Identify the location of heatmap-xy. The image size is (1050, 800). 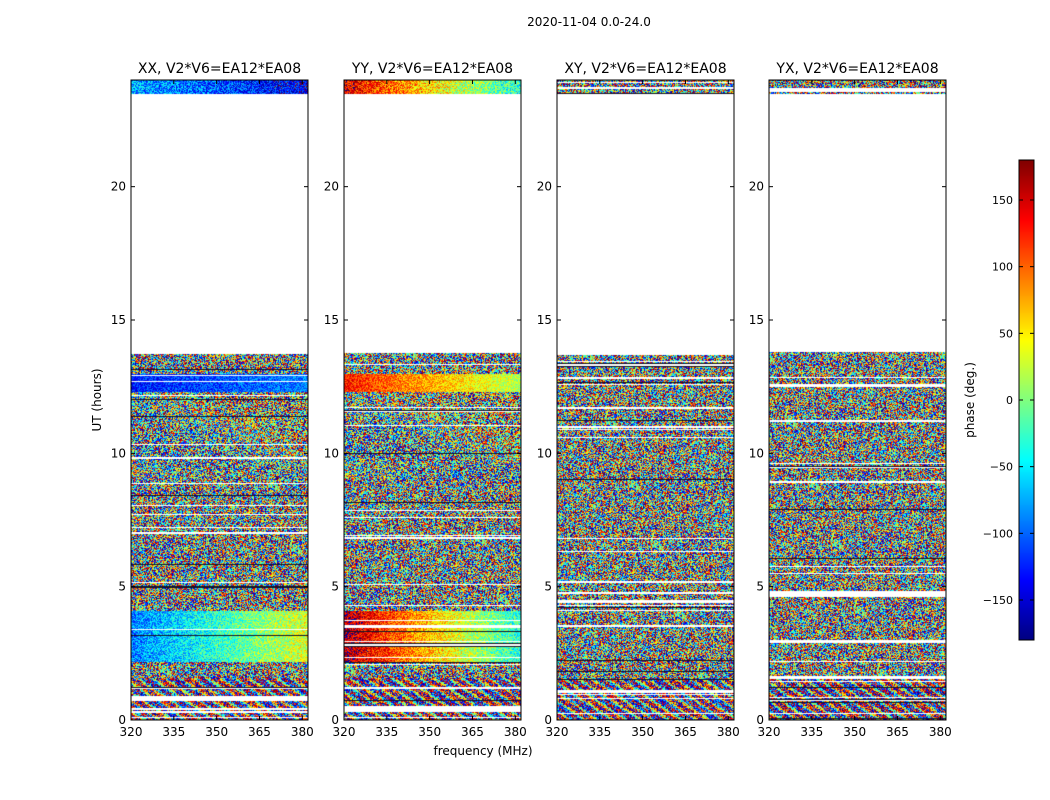
(645, 400).